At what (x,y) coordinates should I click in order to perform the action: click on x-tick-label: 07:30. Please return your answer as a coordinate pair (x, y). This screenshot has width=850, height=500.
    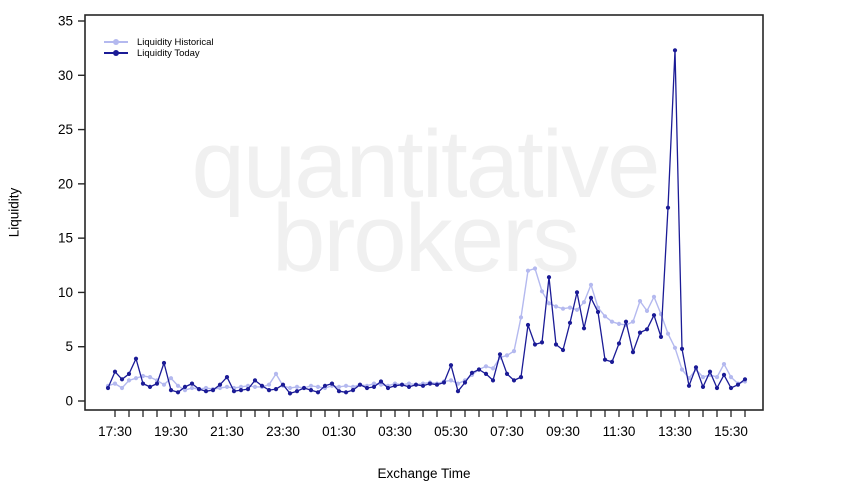
    Looking at the image, I should click on (507, 431).